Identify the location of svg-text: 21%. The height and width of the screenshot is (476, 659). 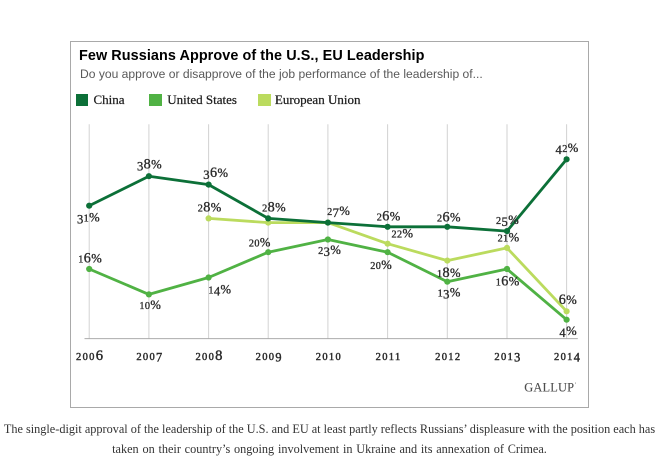
(509, 238).